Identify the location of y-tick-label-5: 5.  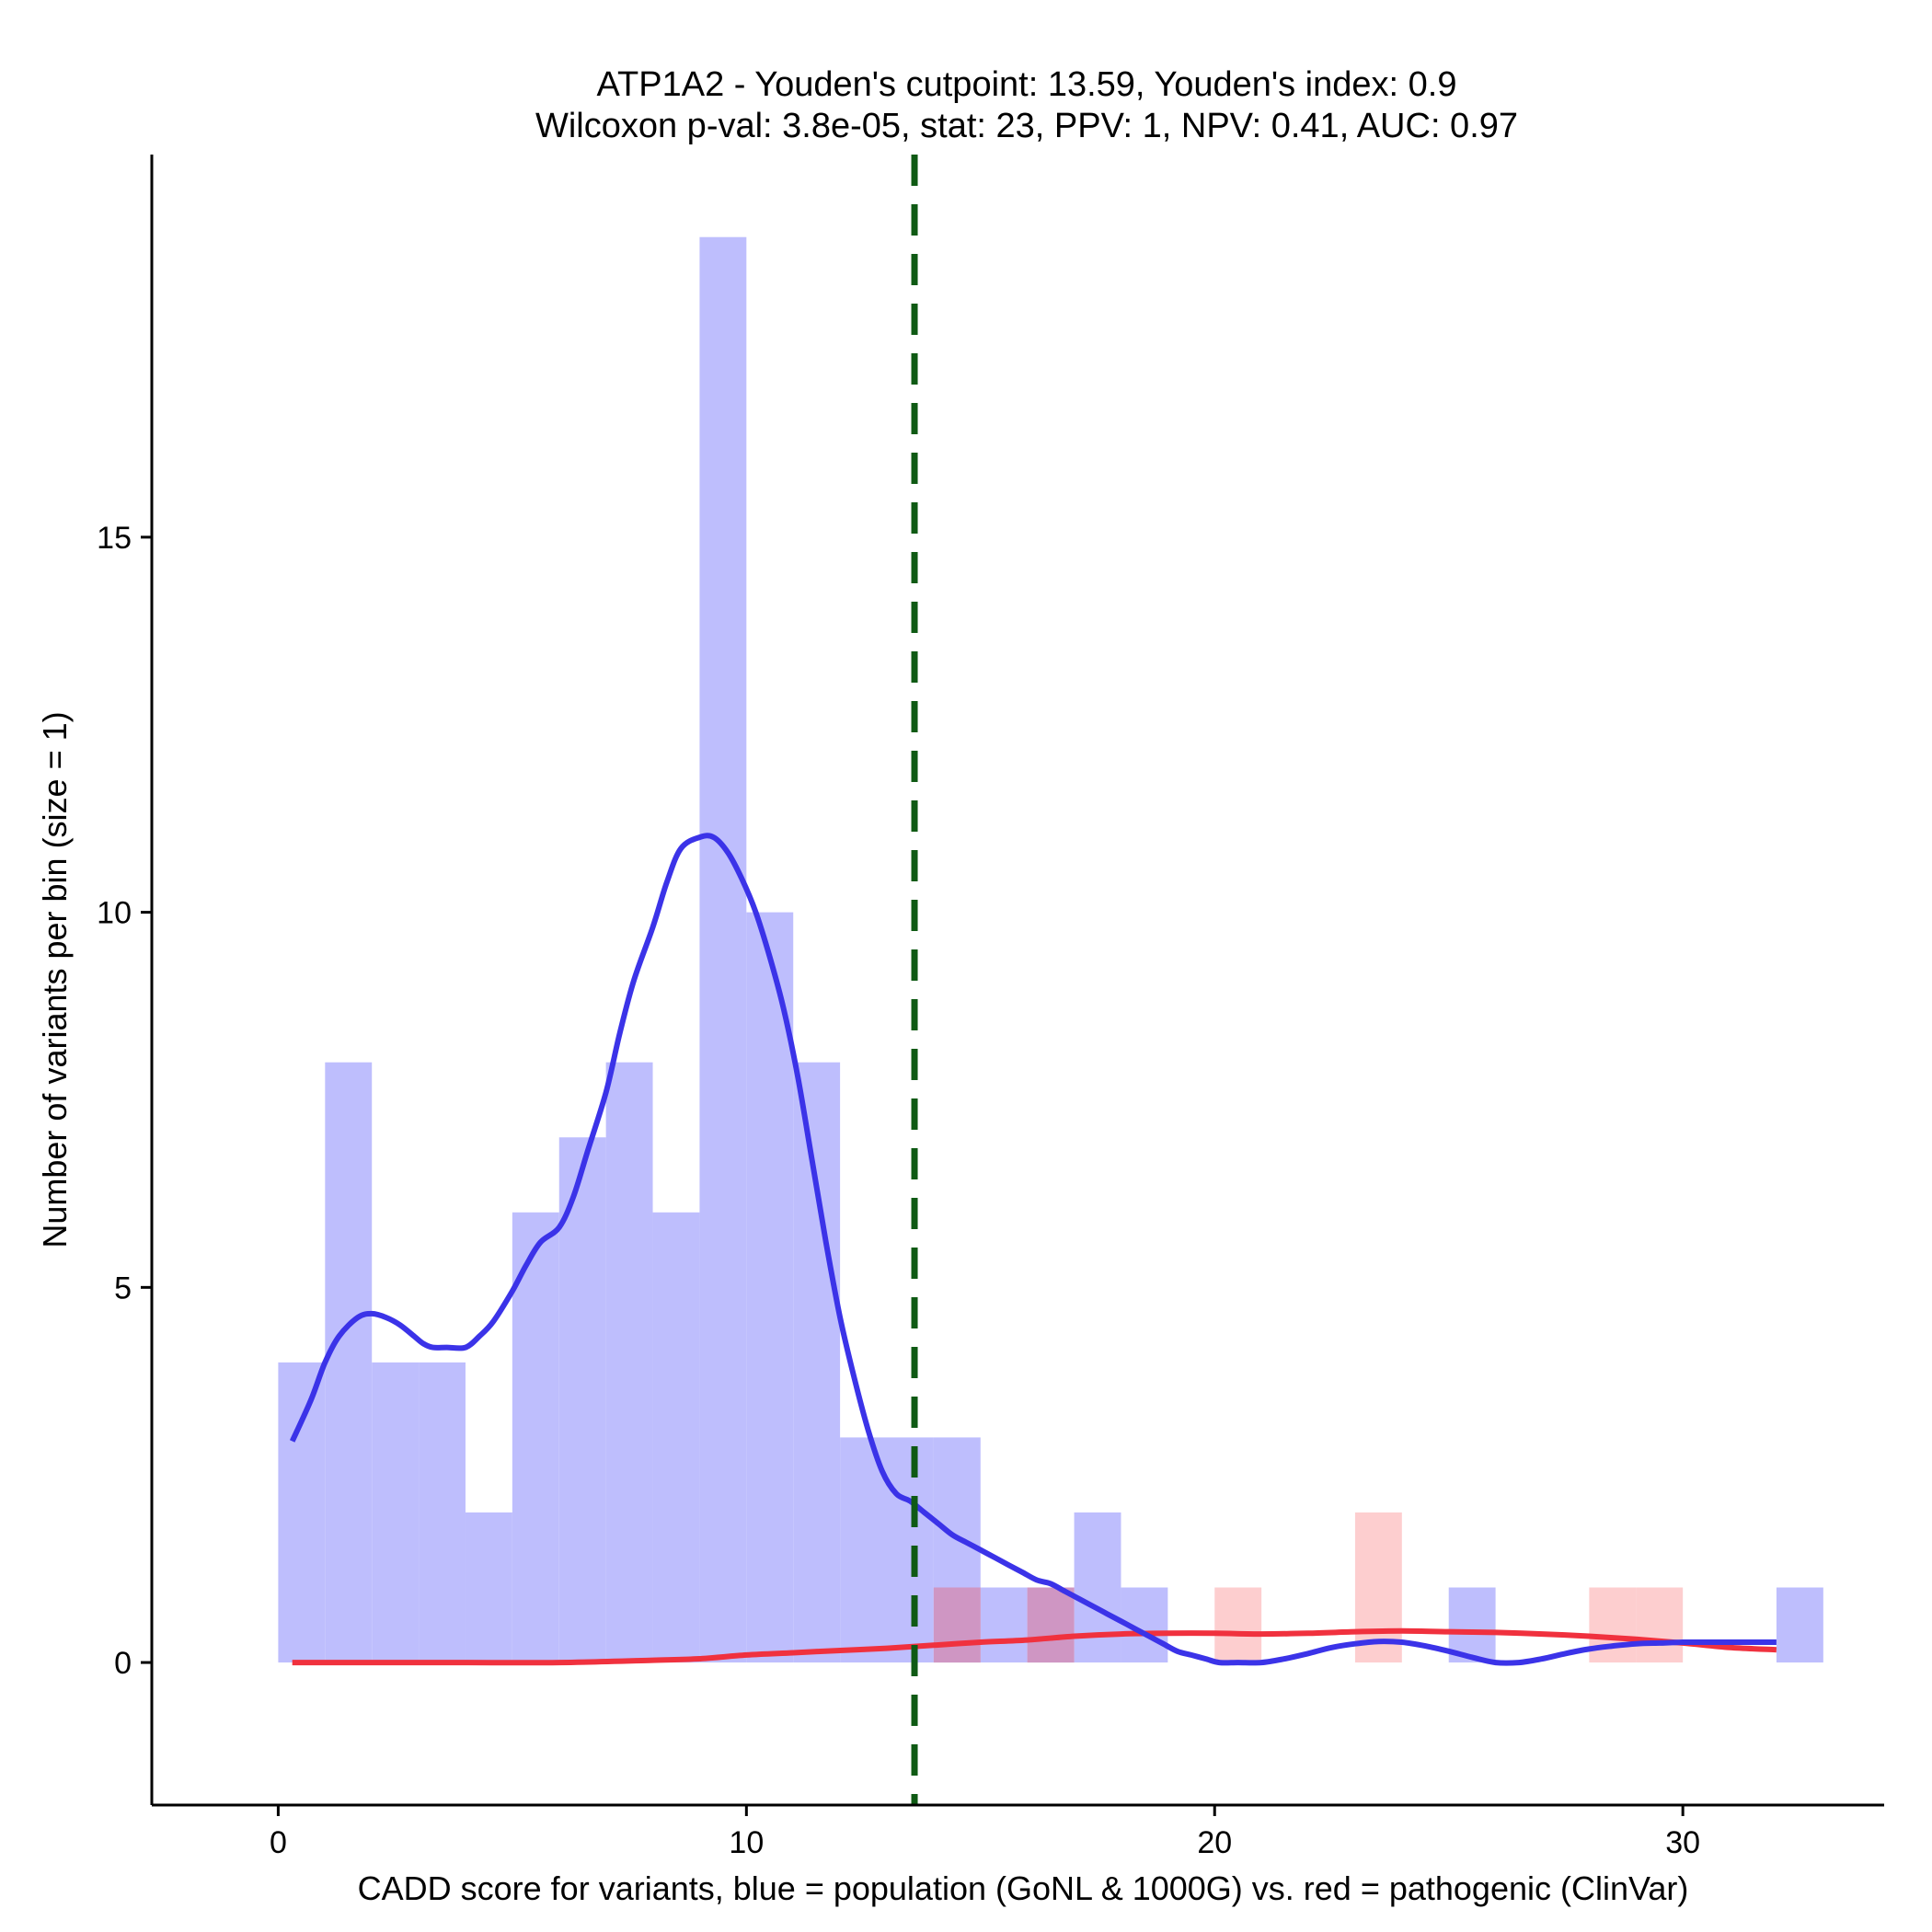
(123, 1288).